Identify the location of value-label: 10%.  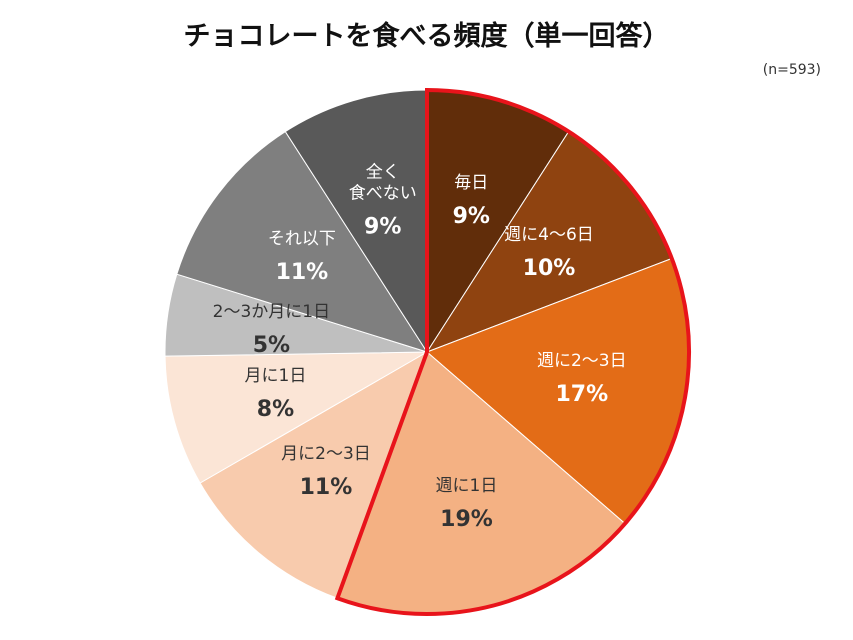
(549, 268).